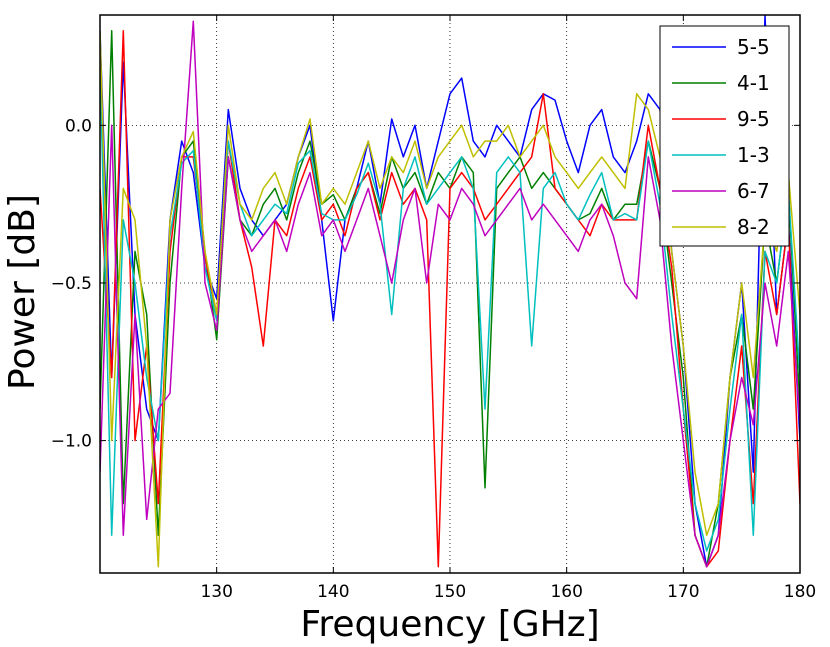 The width and height of the screenshot is (830, 647). What do you see at coordinates (71, 442) in the screenshot?
I see `y-tick-label: −1.0` at bounding box center [71, 442].